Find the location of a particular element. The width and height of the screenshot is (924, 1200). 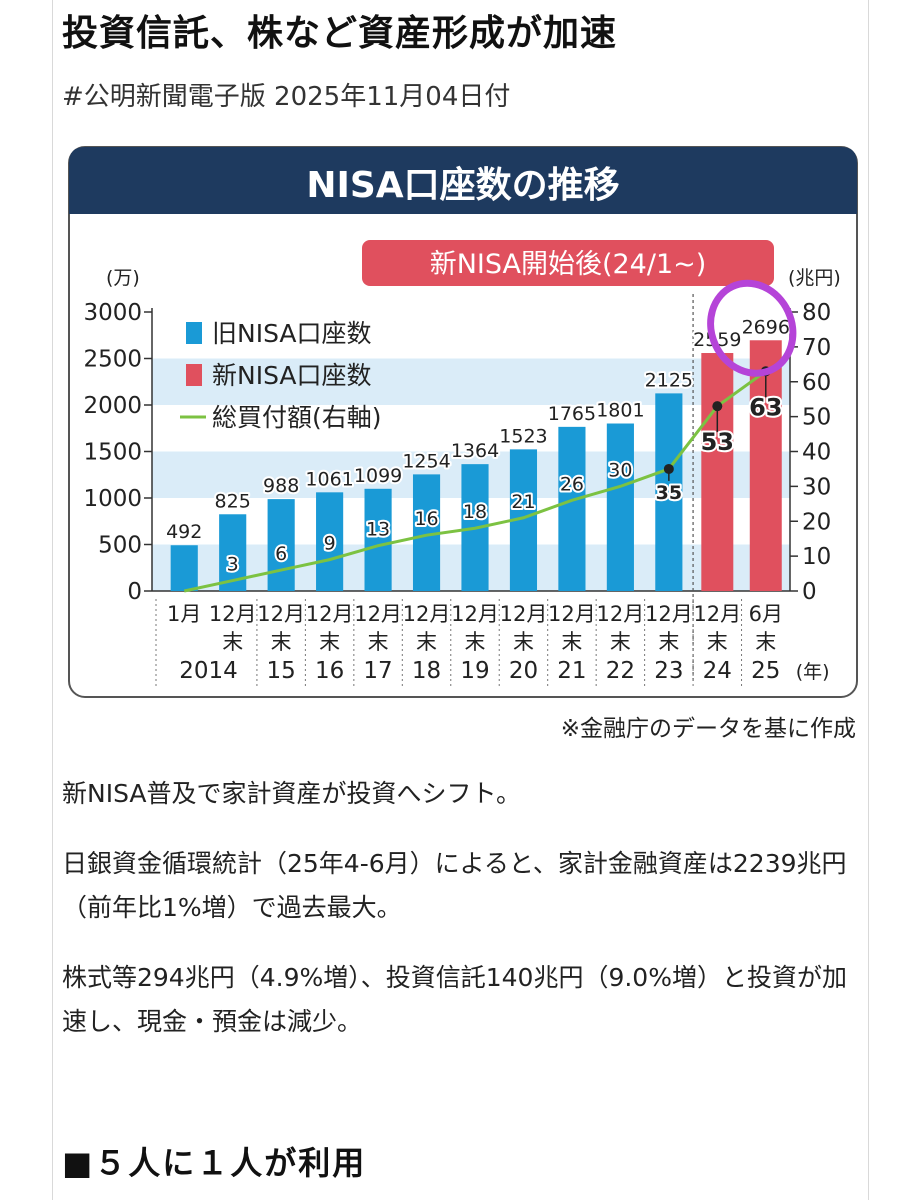

x-label-year: 19 is located at coordinates (474, 671).